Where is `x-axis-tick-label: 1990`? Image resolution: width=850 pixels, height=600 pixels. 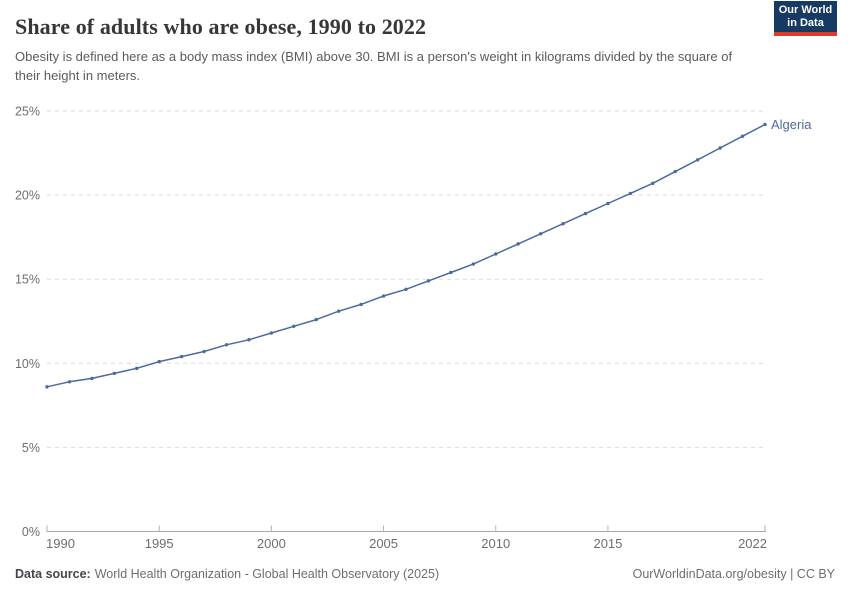 x-axis-tick-label: 1990 is located at coordinates (60, 543).